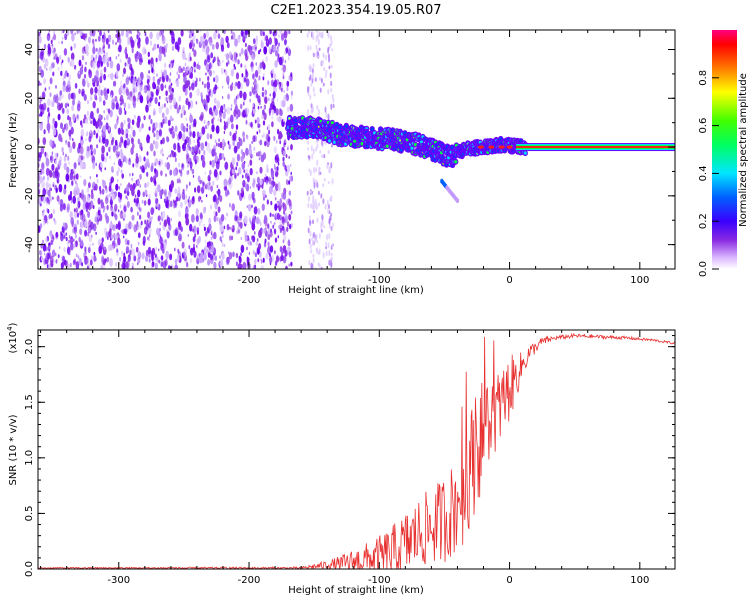 This screenshot has width=750, height=604. Describe the element at coordinates (509, 580) in the screenshot. I see `x-tick-label: 0` at that location.